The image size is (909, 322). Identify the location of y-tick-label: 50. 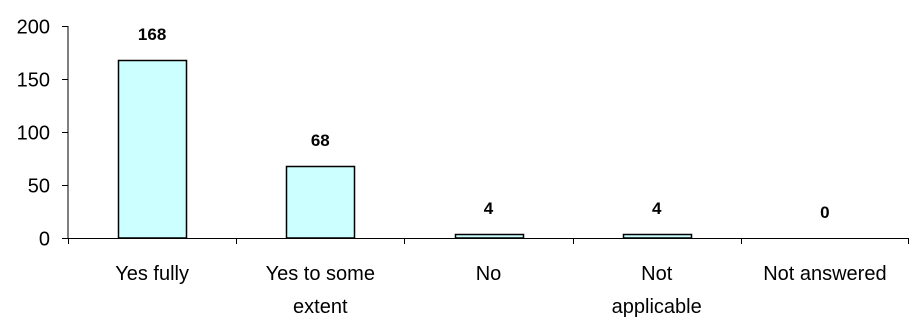
(39, 187).